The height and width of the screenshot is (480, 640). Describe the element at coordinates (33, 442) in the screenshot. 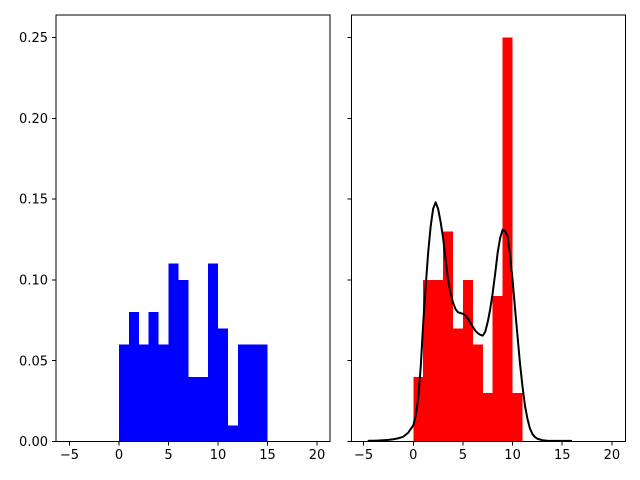

I see `y-tick-label: 0.00` at that location.